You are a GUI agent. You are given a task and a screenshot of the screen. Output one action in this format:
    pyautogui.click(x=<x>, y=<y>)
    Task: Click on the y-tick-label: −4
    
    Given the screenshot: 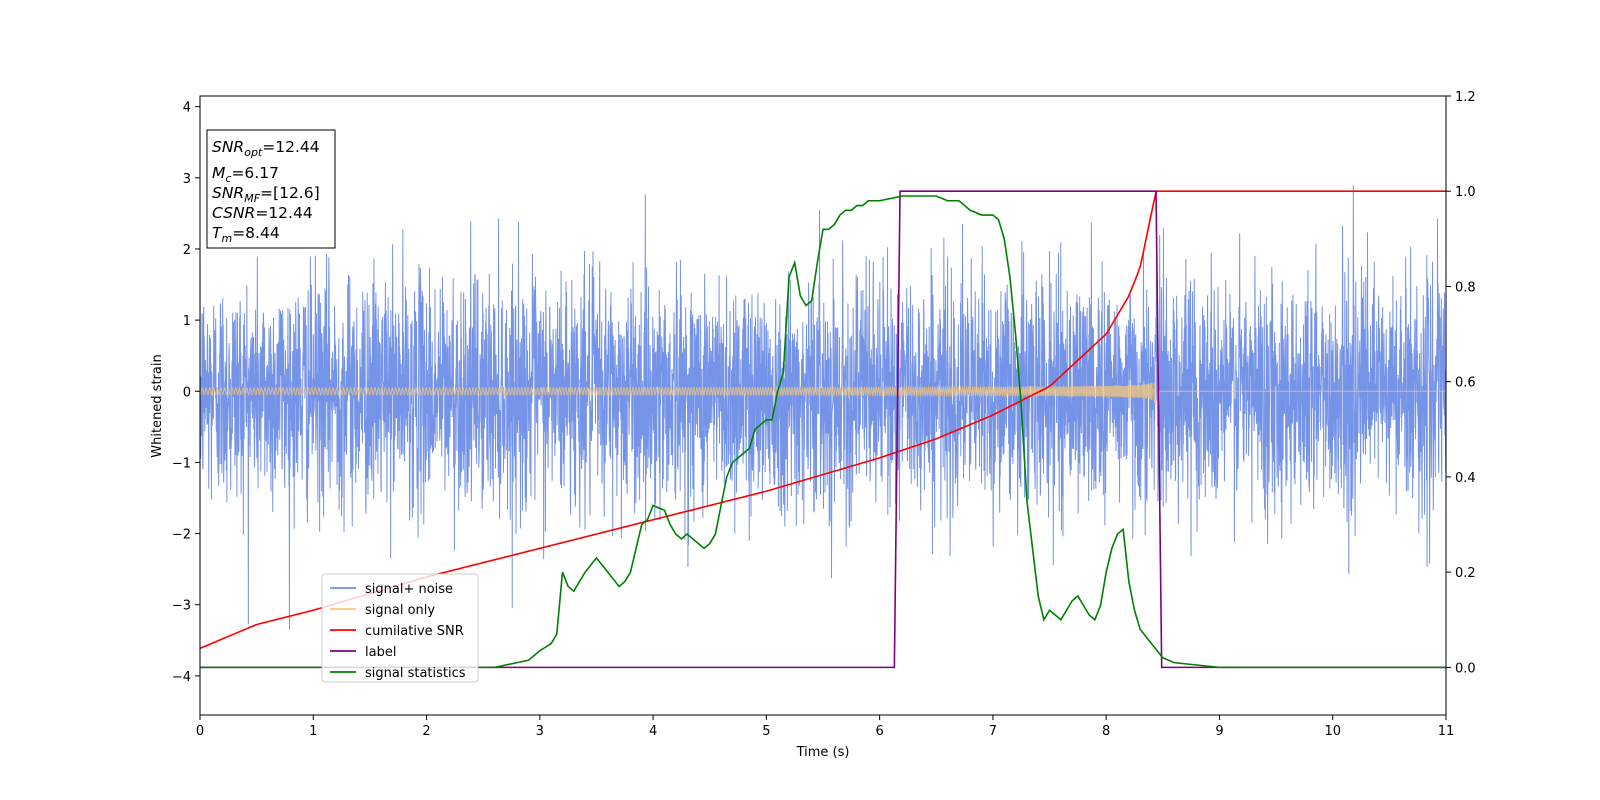 What is the action you would take?
    pyautogui.click(x=181, y=677)
    